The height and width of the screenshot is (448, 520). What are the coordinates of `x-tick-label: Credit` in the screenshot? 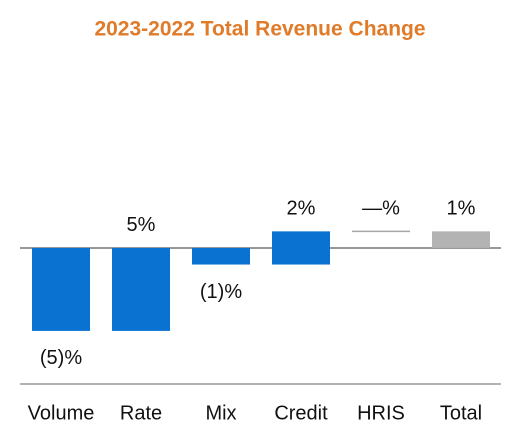 It's located at (301, 413).